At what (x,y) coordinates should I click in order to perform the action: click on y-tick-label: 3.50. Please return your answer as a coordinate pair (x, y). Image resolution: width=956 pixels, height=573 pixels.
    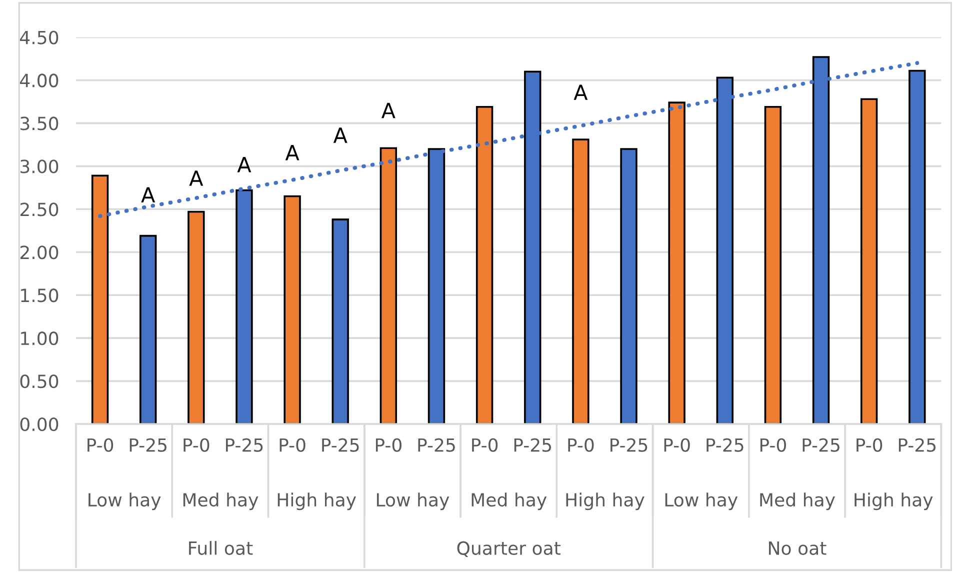
    Looking at the image, I should click on (39, 123).